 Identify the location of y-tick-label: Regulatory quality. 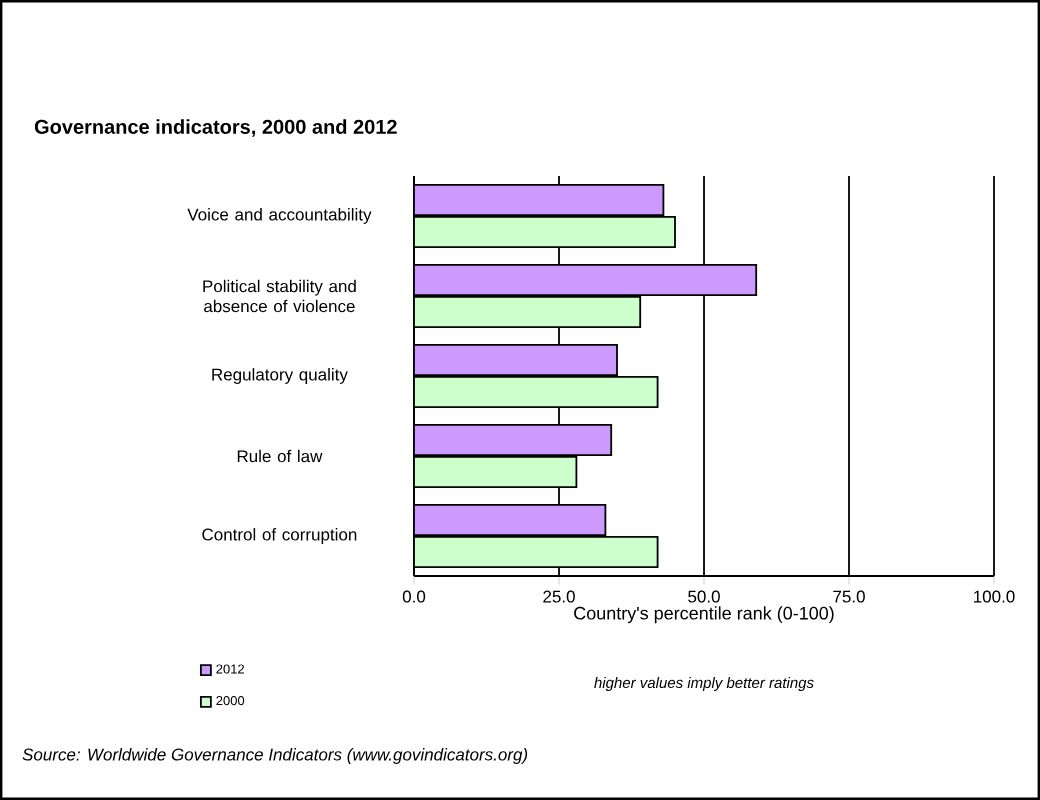
(280, 376).